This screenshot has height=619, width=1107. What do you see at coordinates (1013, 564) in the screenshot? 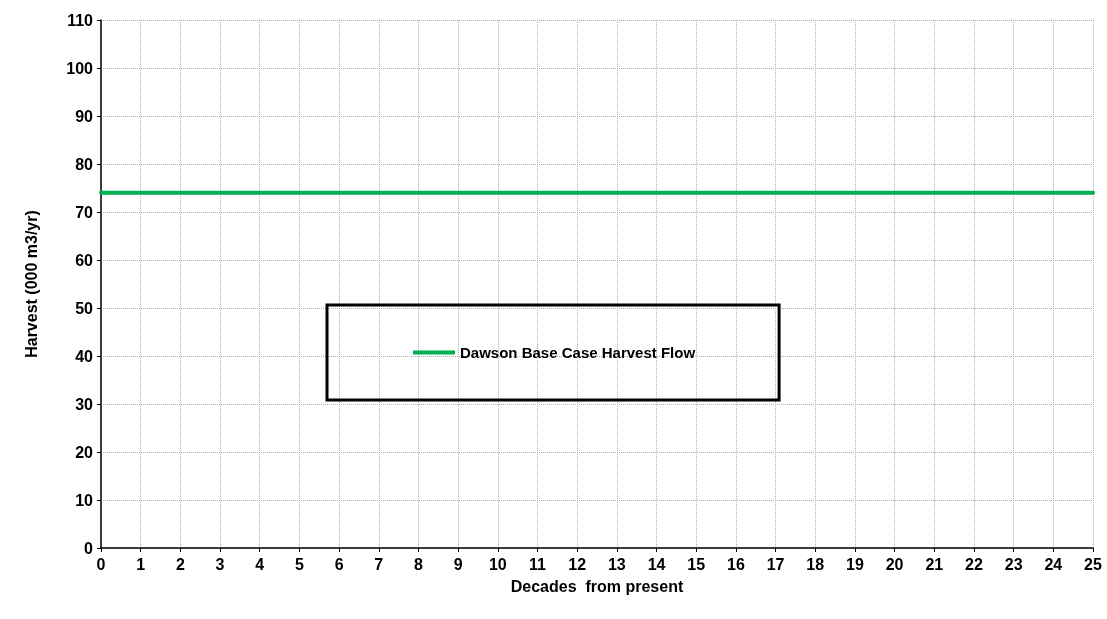
I see `x-tick-label: 23` at bounding box center [1013, 564].